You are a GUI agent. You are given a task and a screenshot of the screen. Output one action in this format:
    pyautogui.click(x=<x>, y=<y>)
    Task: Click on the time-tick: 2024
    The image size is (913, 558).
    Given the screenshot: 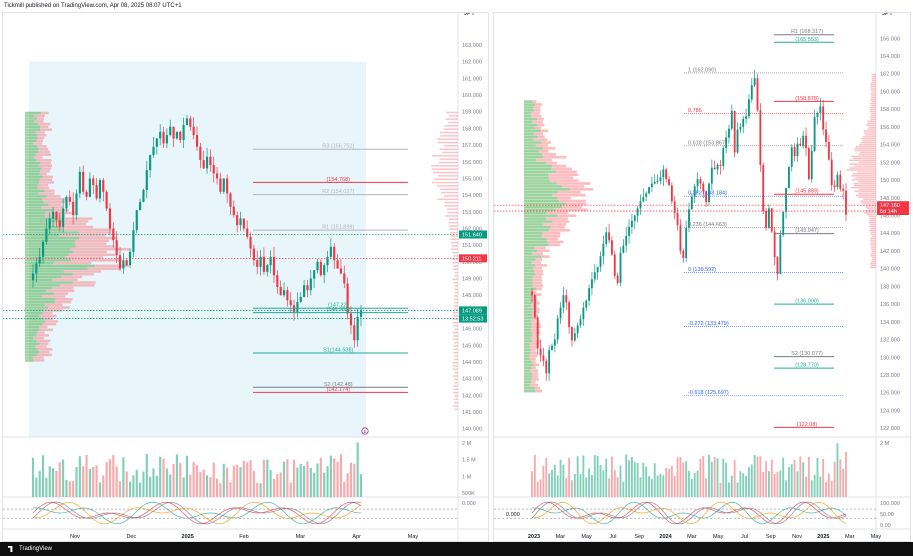 What is the action you would take?
    pyautogui.click(x=665, y=537)
    